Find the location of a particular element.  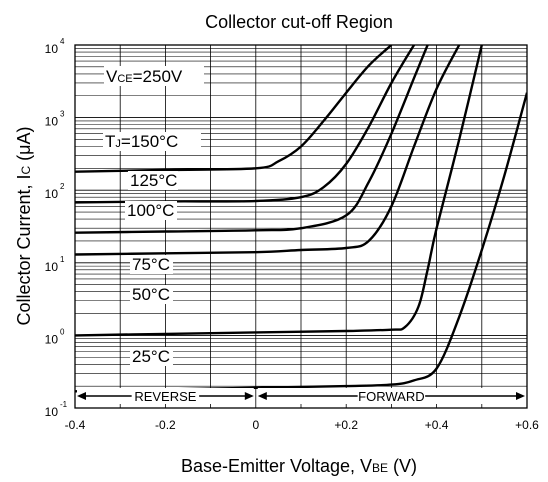

vce-label-bg is located at coordinates (154, 76).